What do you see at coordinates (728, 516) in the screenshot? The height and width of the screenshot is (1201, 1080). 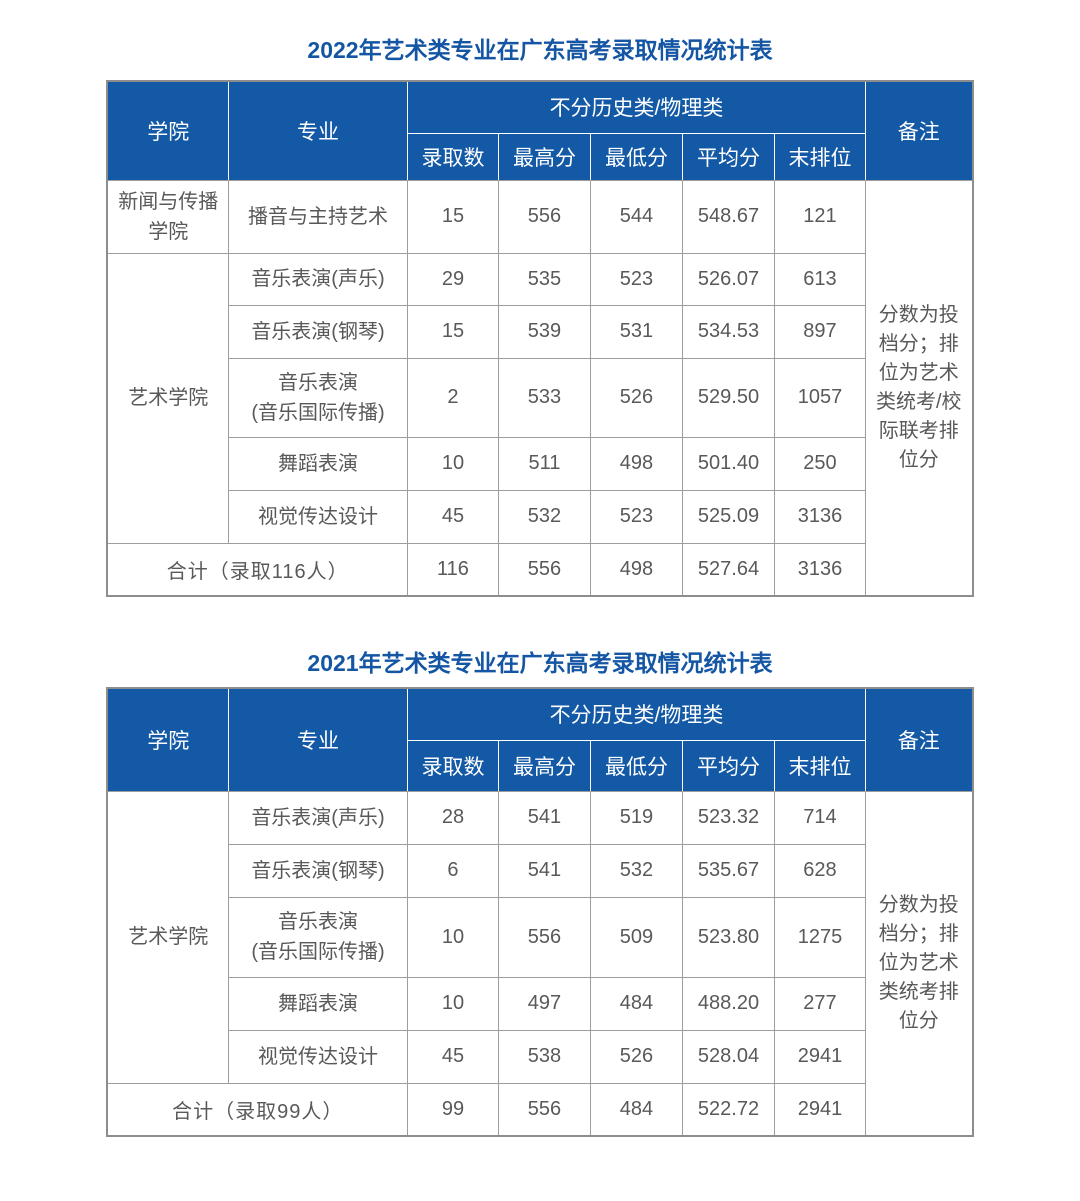 I see `cell-avg-score: 525.09` at bounding box center [728, 516].